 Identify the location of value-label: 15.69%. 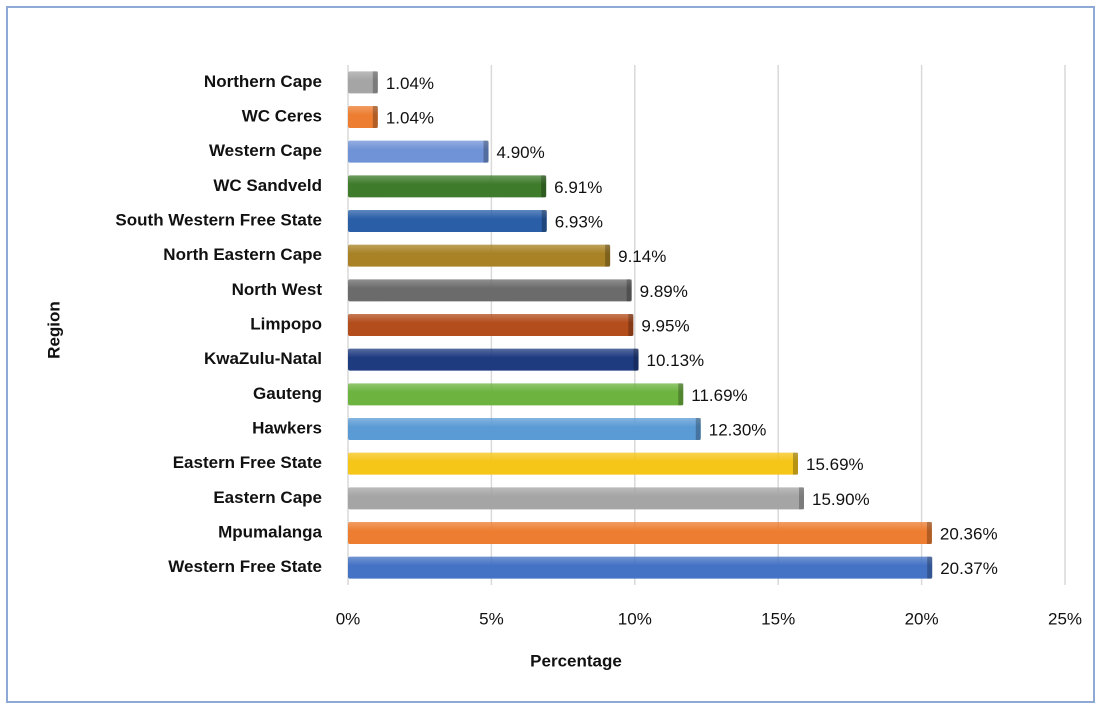
(835, 464).